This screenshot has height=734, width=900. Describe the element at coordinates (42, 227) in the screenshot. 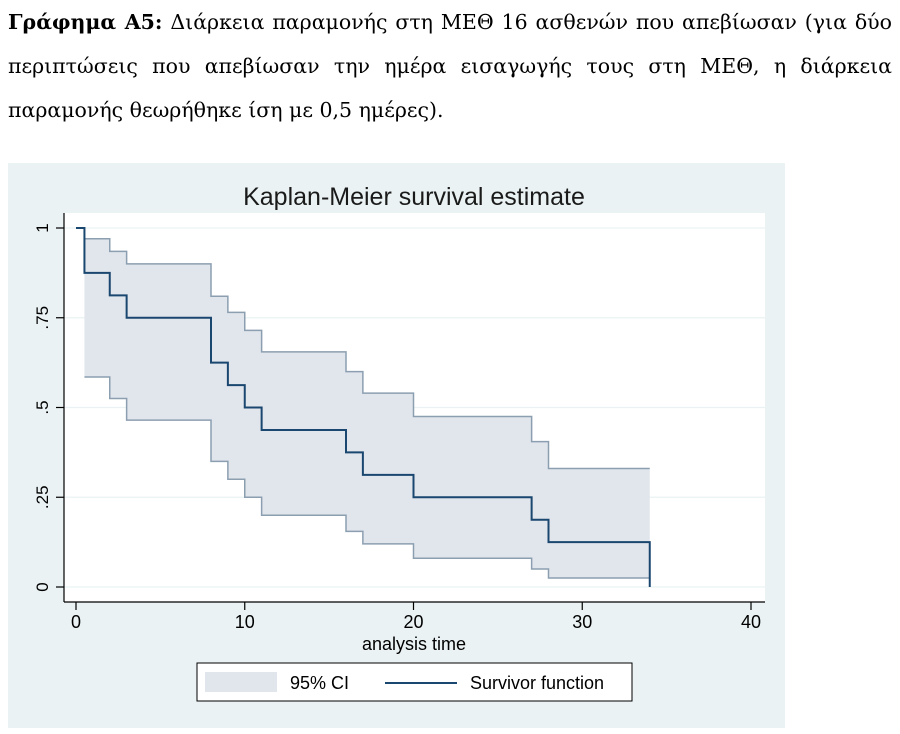

I see `y-tick-label: 1` at that location.